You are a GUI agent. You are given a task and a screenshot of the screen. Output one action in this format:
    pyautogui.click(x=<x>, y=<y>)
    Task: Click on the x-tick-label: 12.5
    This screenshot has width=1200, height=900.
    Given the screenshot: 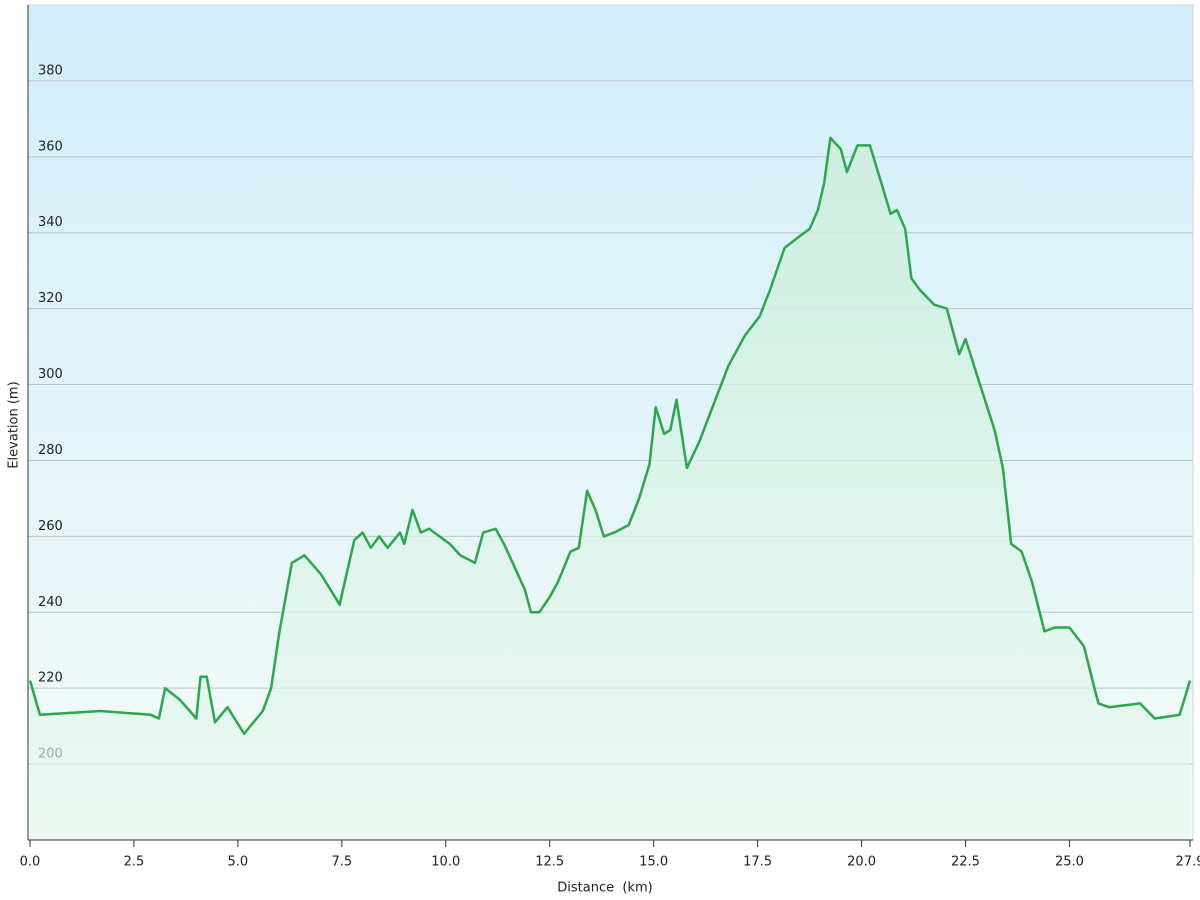 What is the action you would take?
    pyautogui.click(x=549, y=862)
    